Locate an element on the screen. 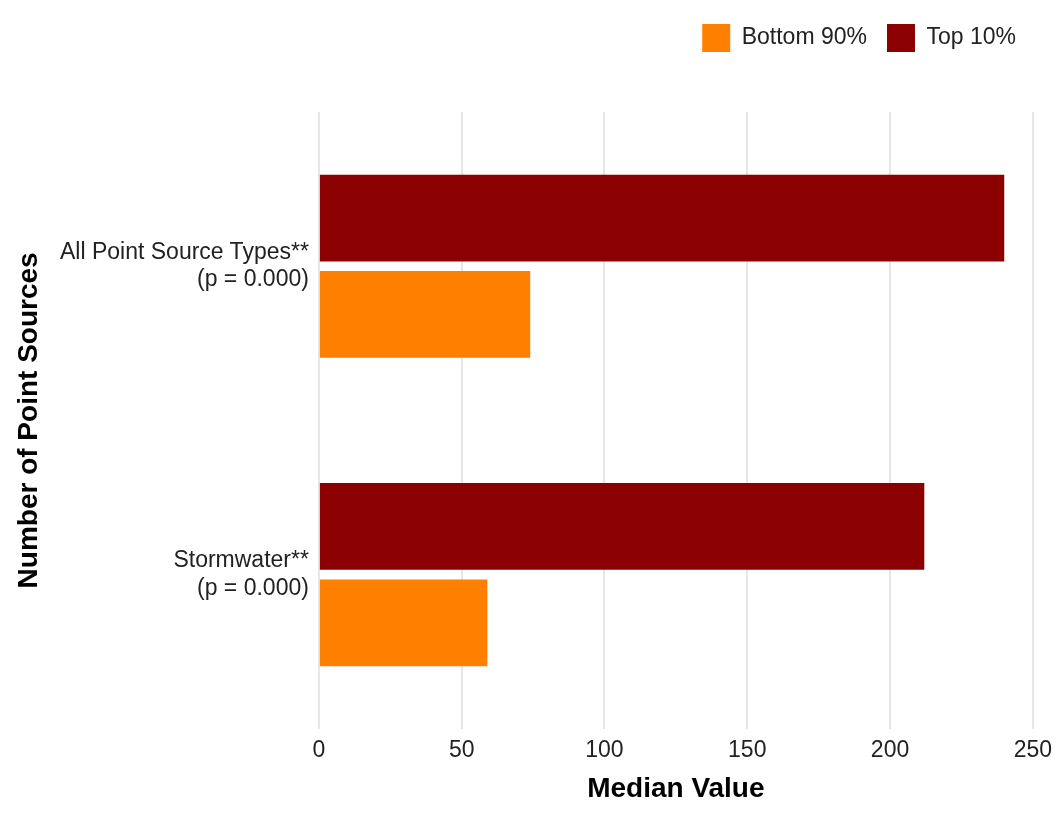  x-tick-label: 100 is located at coordinates (604, 748).